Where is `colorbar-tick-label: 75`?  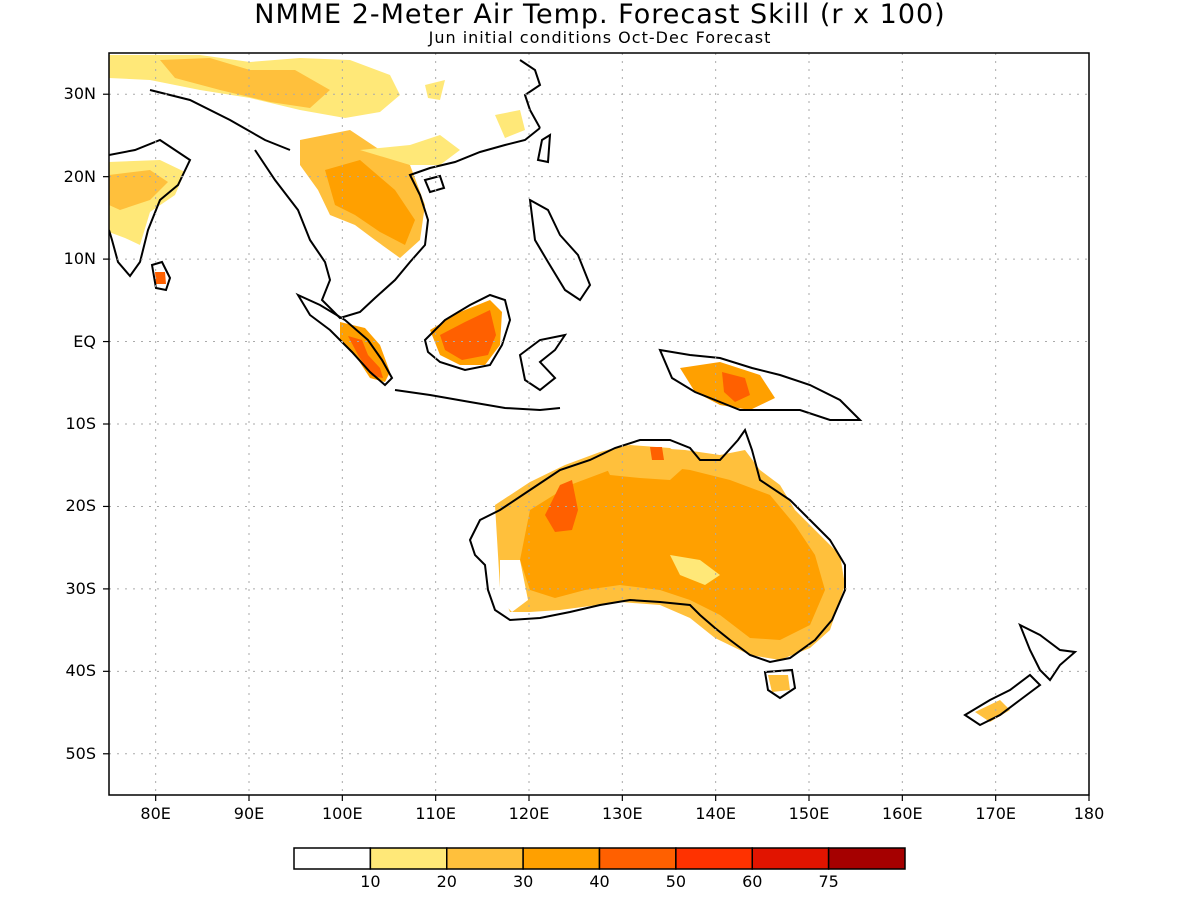
colorbar-tick-label: 75 is located at coordinates (828, 881).